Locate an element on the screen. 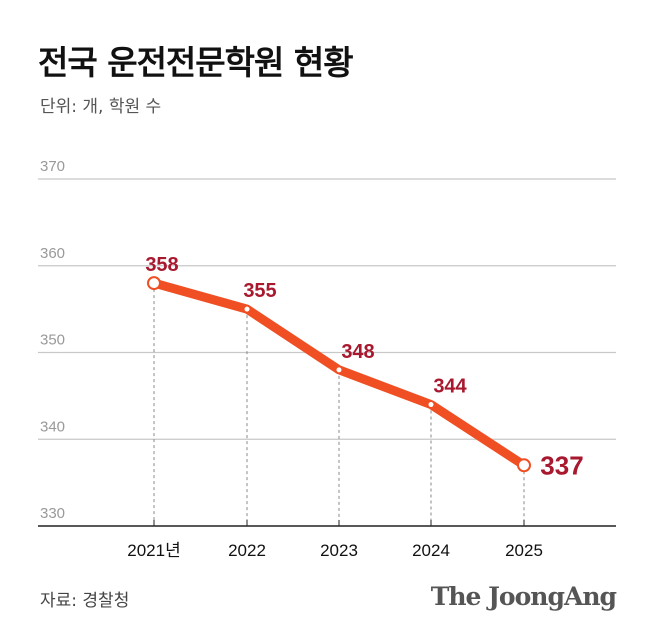  y-tick-label: 370 is located at coordinates (52, 166).